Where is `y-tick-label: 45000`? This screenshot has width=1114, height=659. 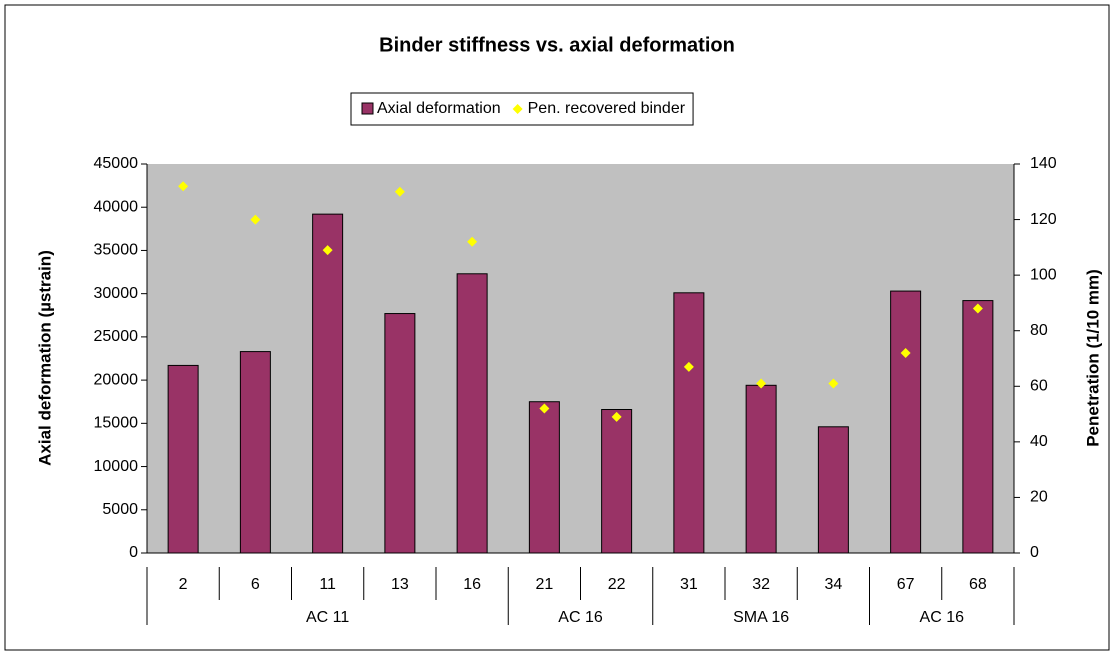
y-tick-label: 45000 is located at coordinates (116, 163).